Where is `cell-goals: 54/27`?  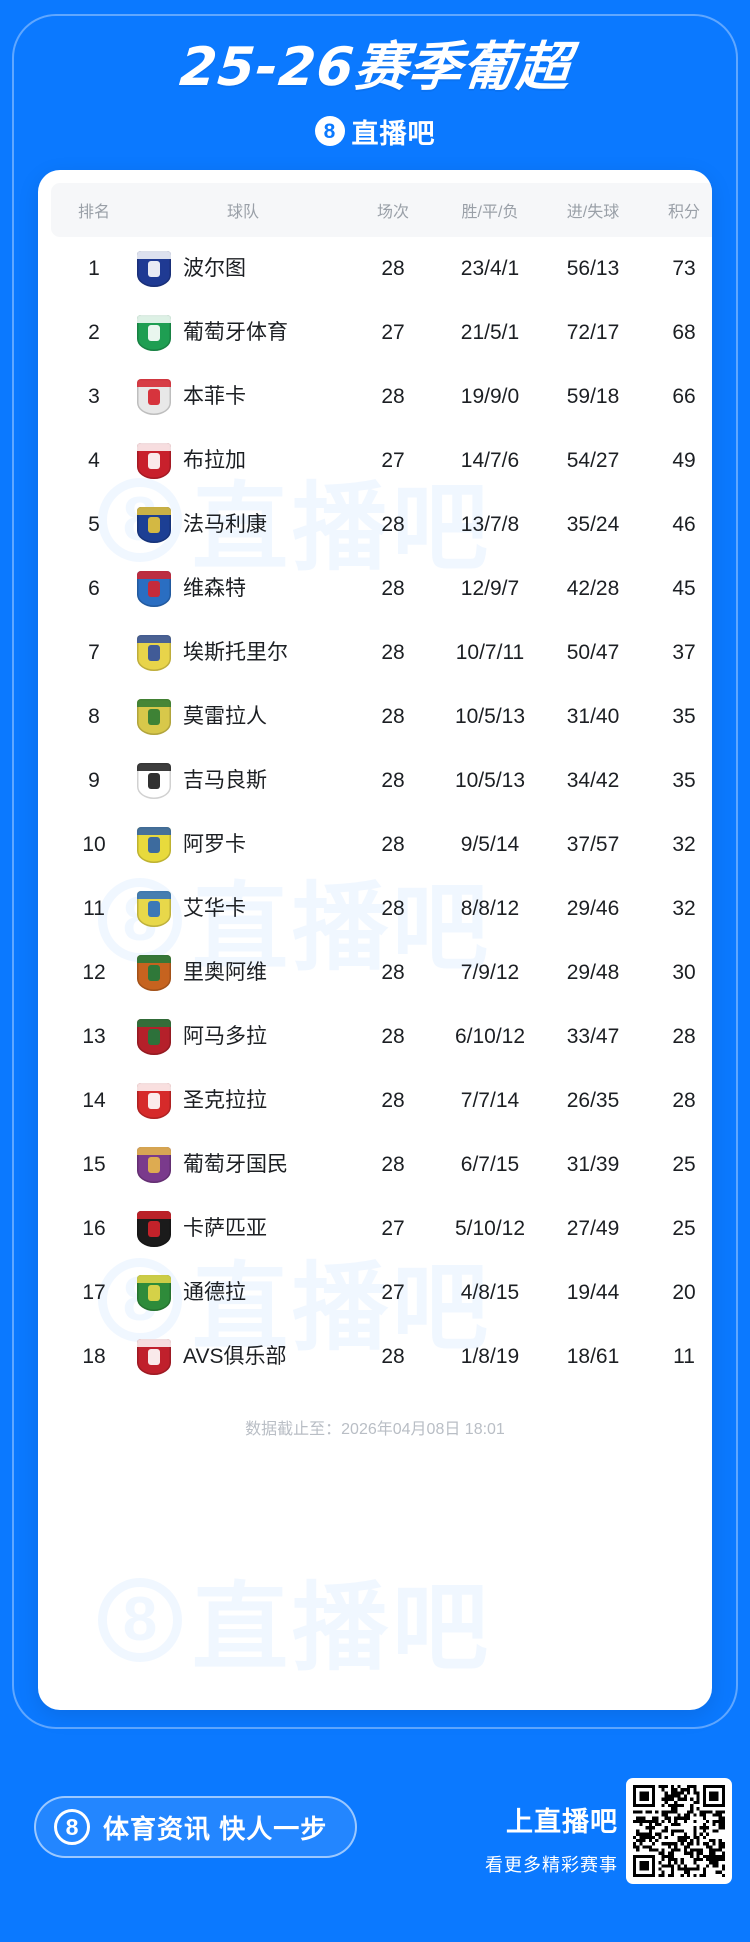
cell-goals: 54/27 is located at coordinates (593, 460).